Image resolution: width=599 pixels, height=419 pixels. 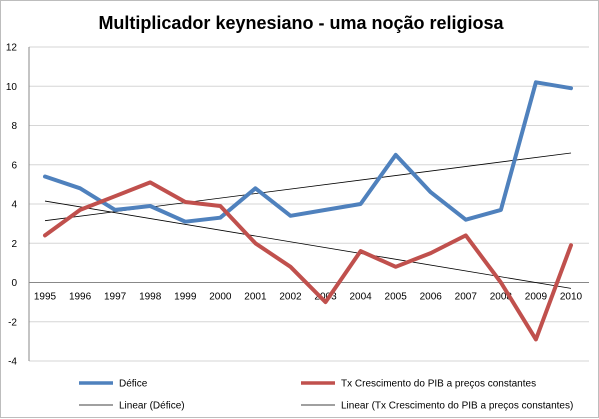 I want to click on y-axis-ticks: -4 -2 0 2 4 6 8 10 12, so click(x=12, y=205).